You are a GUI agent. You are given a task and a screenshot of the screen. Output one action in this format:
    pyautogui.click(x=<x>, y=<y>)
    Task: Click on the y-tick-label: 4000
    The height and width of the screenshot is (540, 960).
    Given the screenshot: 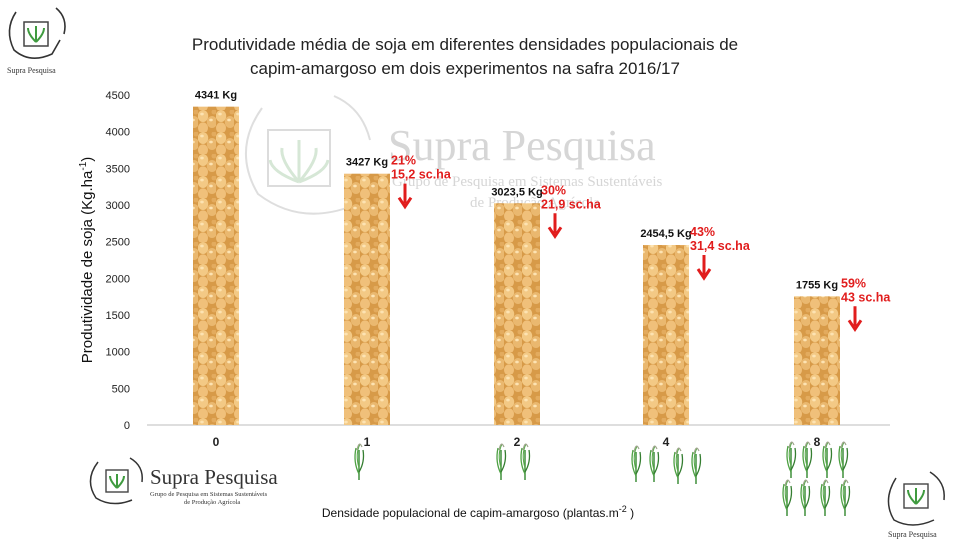 What is the action you would take?
    pyautogui.click(x=118, y=133)
    